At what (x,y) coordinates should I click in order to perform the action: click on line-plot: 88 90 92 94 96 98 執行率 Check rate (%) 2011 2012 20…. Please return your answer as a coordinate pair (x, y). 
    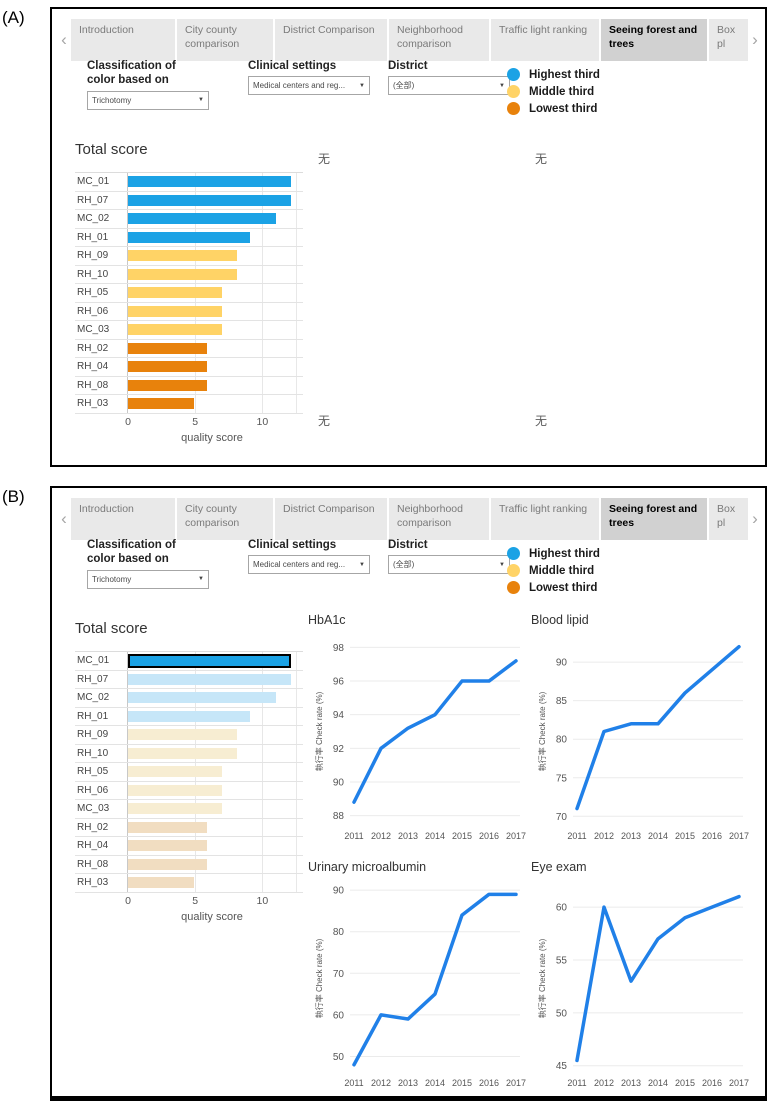
    Looking at the image, I should click on (420, 742).